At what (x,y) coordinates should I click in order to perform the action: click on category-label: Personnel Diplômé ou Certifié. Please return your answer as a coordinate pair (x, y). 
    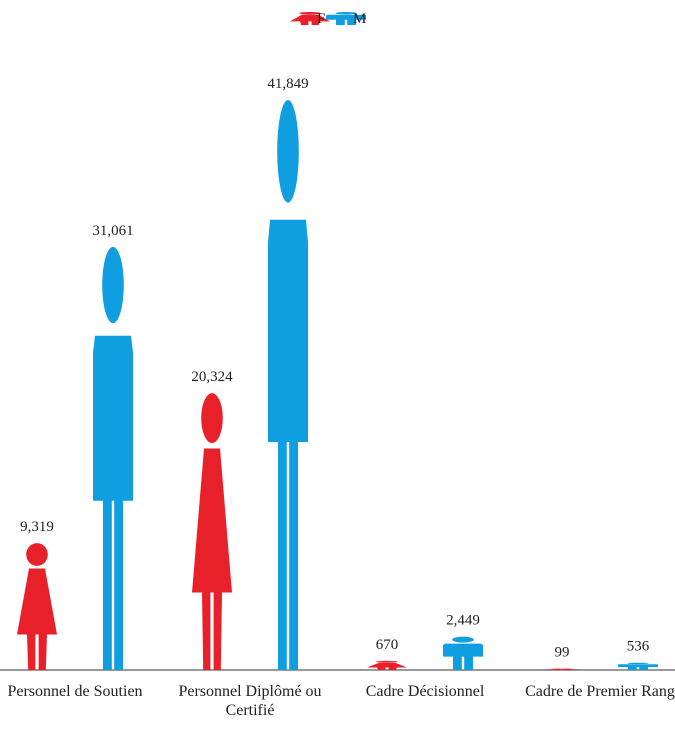
    Looking at the image, I should click on (250, 701).